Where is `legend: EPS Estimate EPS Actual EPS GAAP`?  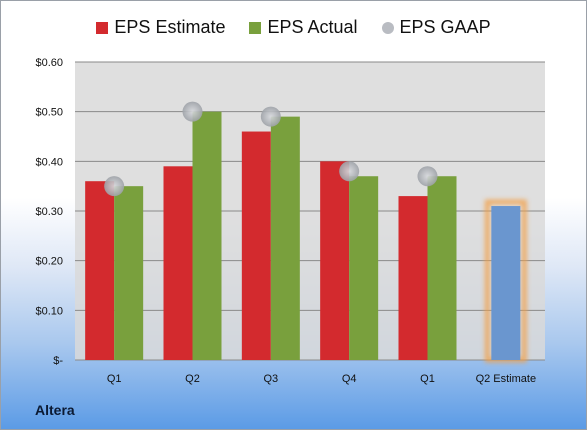
legend: EPS Estimate EPS Actual EPS GAAP is located at coordinates (293, 27).